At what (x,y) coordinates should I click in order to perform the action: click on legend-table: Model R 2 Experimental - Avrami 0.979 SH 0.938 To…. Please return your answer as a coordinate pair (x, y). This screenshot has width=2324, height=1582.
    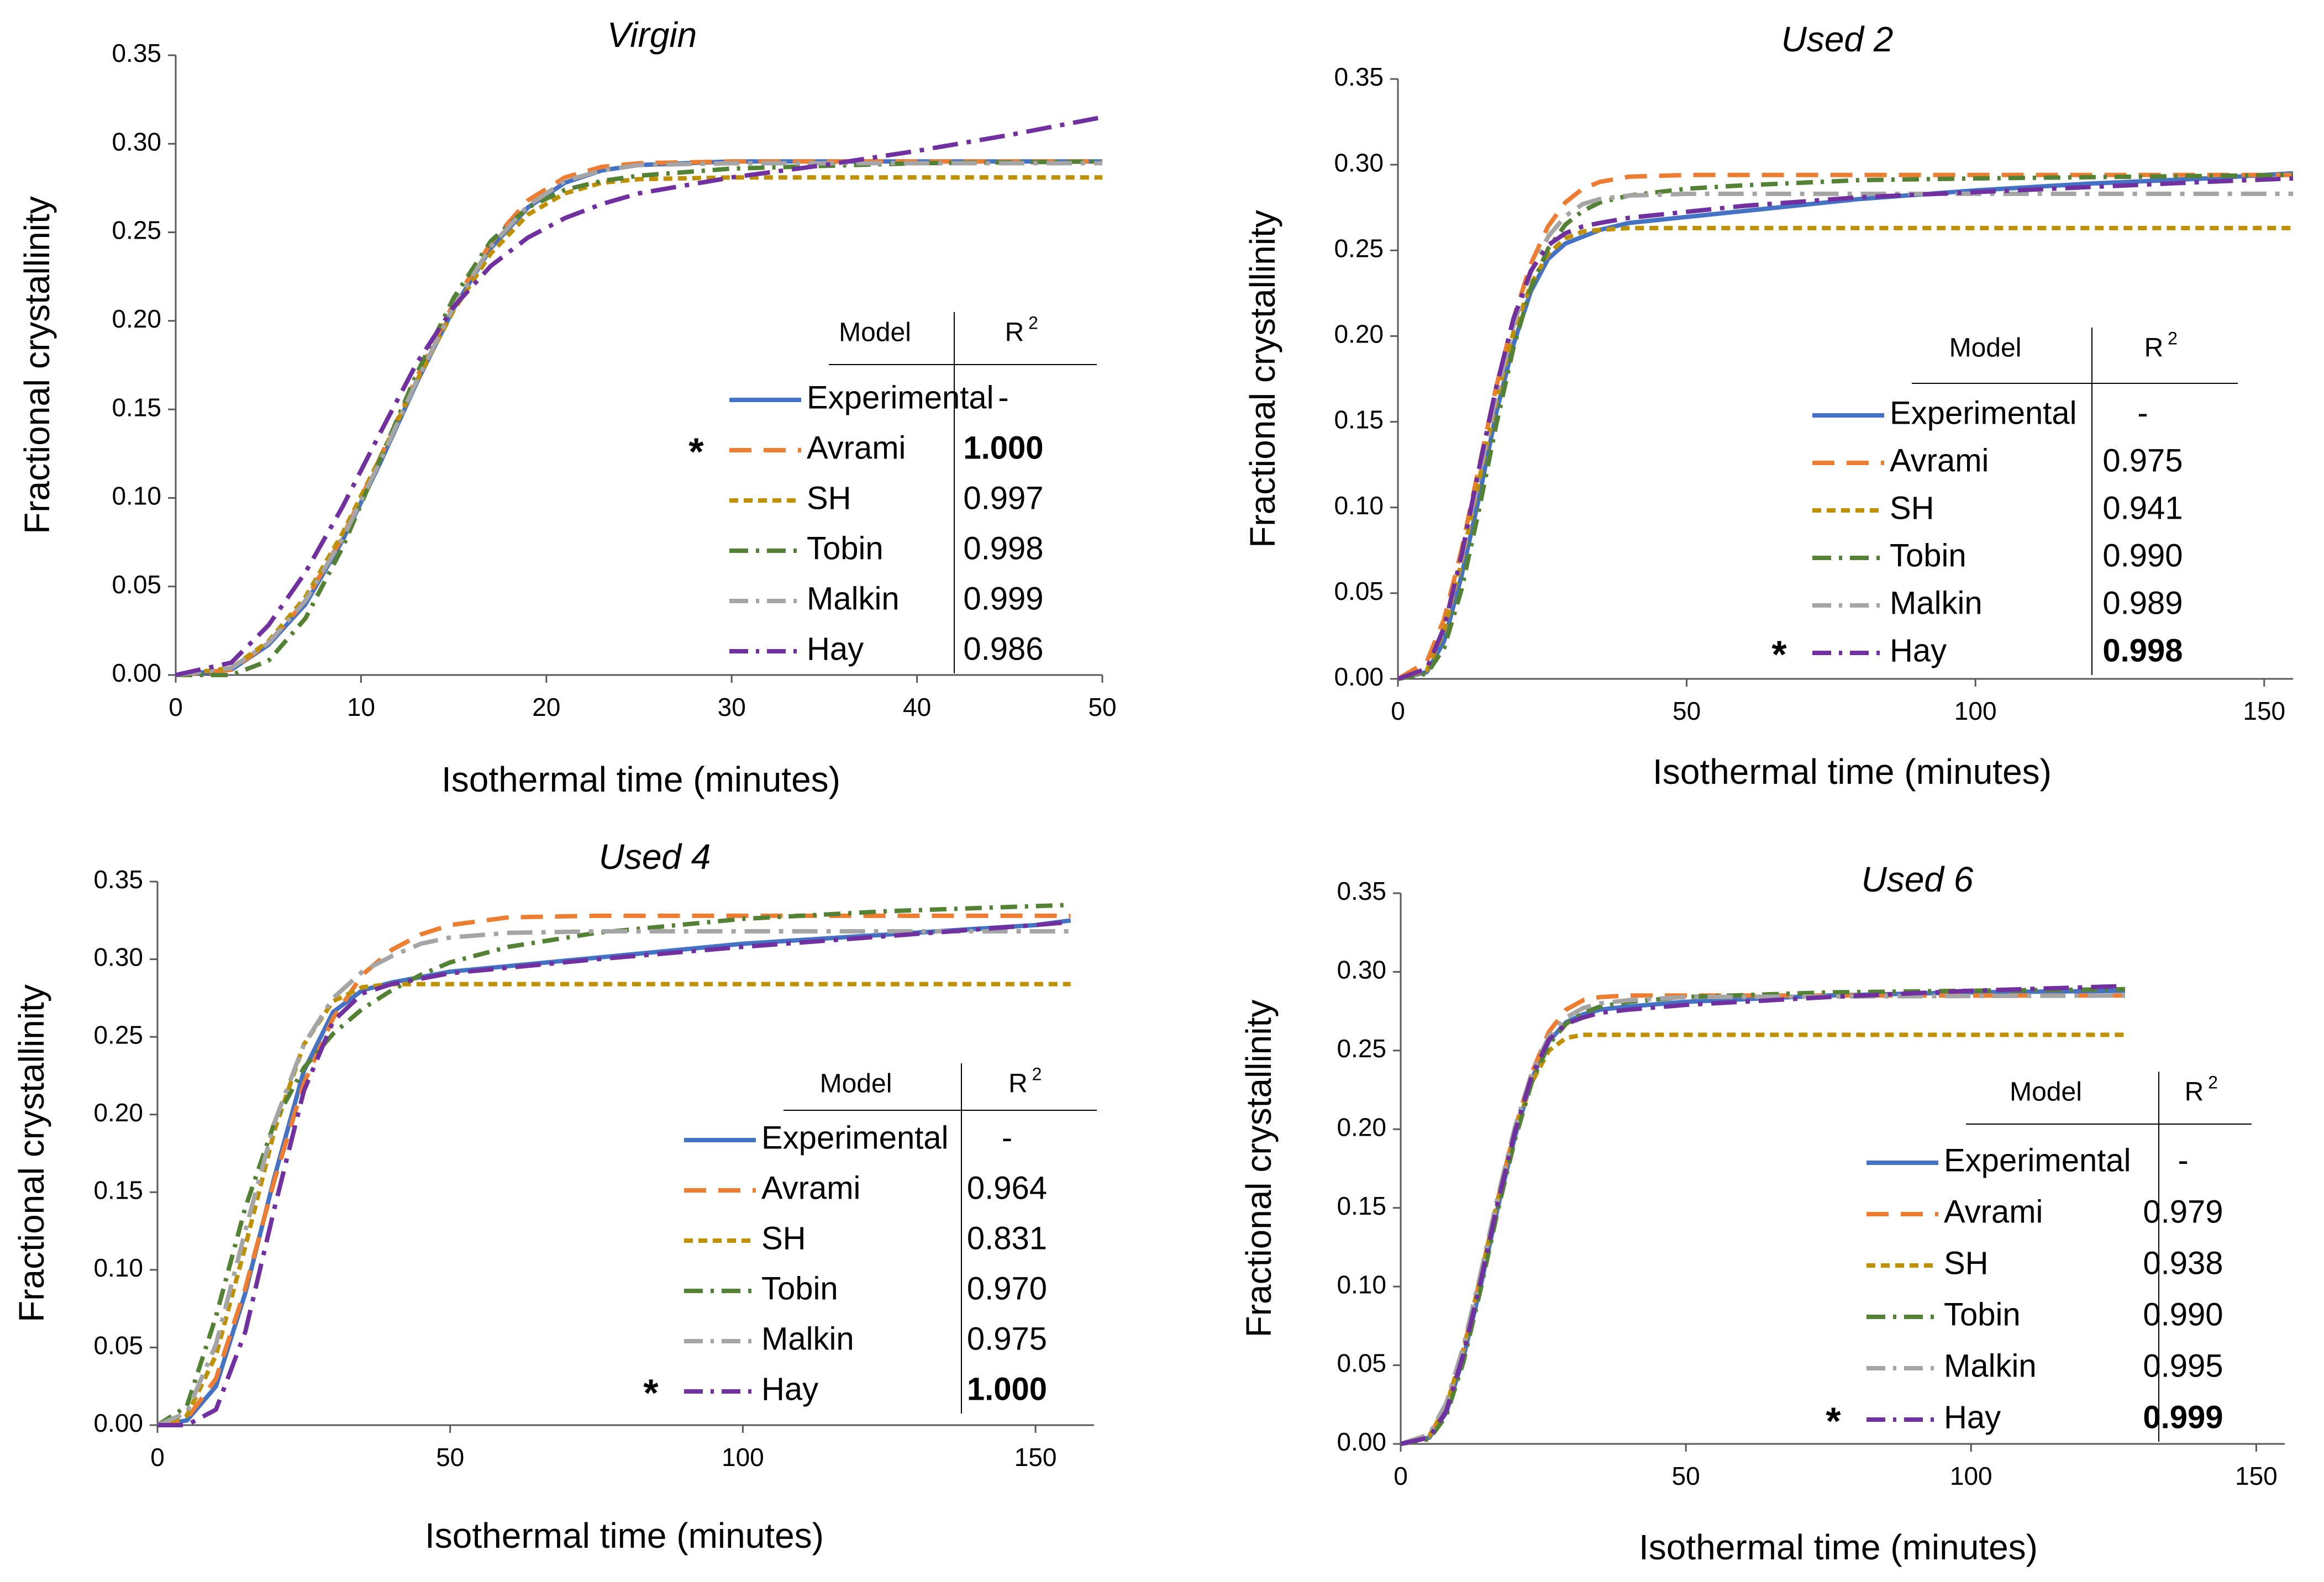
    Looking at the image, I should click on (2039, 1257).